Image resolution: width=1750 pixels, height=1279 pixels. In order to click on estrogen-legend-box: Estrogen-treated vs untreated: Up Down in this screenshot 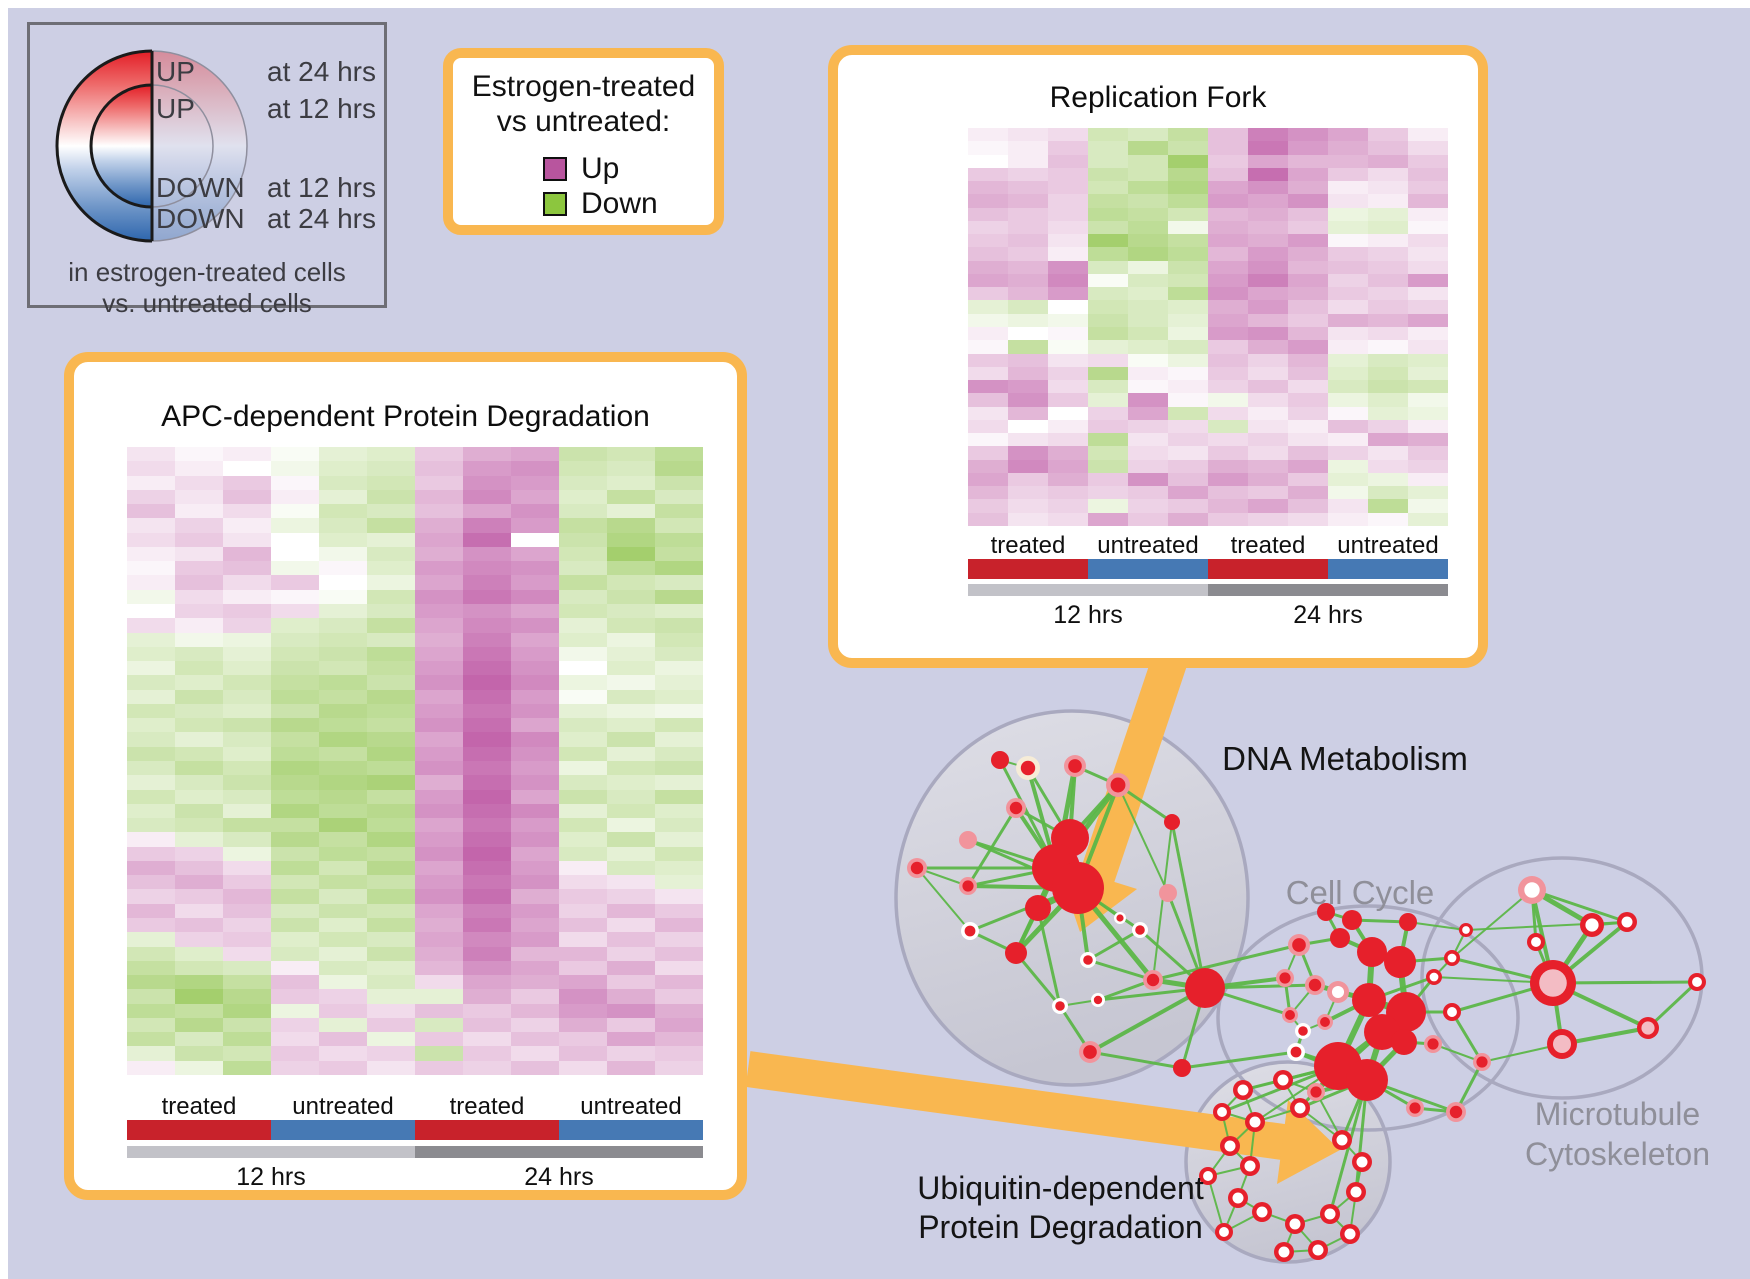, I will do `click(583, 141)`.